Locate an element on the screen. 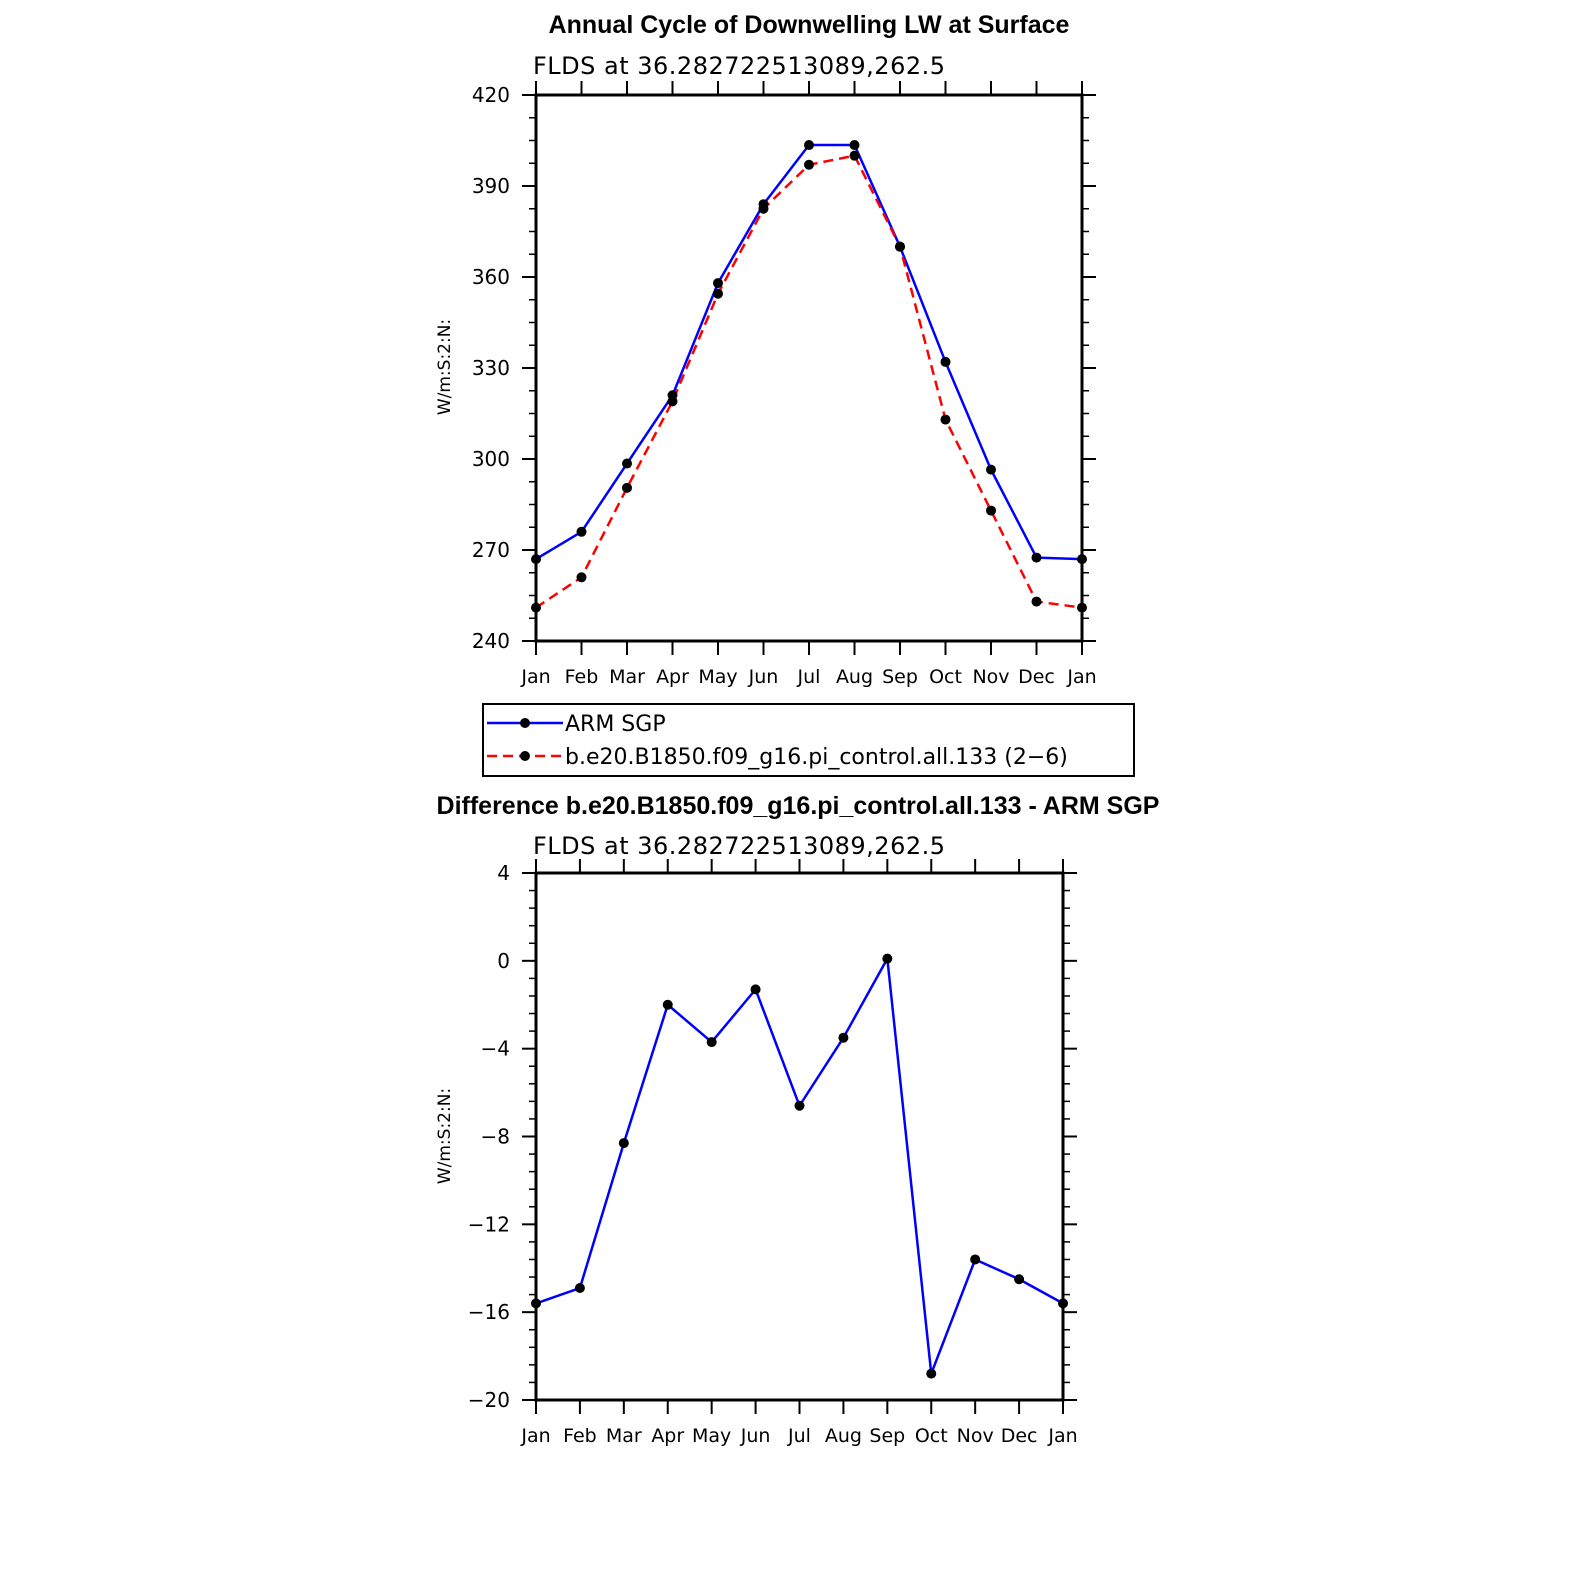 The image size is (1574, 1574). y-tick-label: 270 is located at coordinates (491, 550).